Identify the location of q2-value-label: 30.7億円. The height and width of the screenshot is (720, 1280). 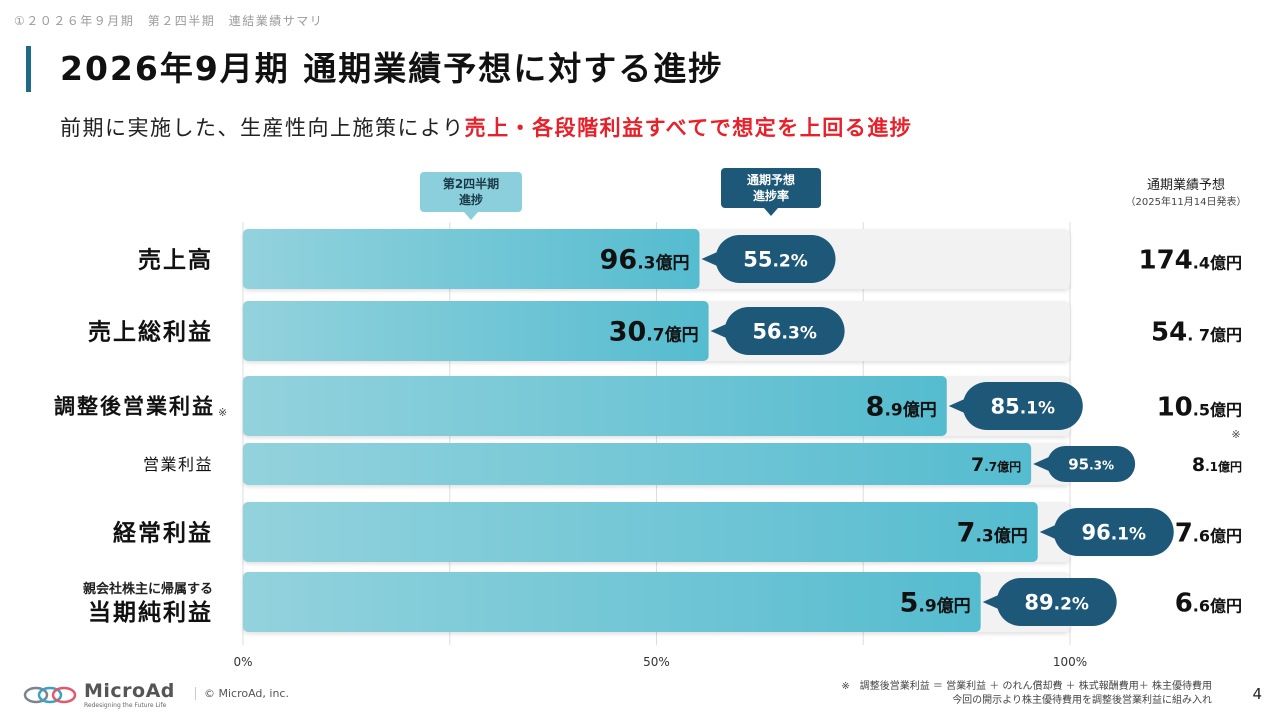
(654, 332).